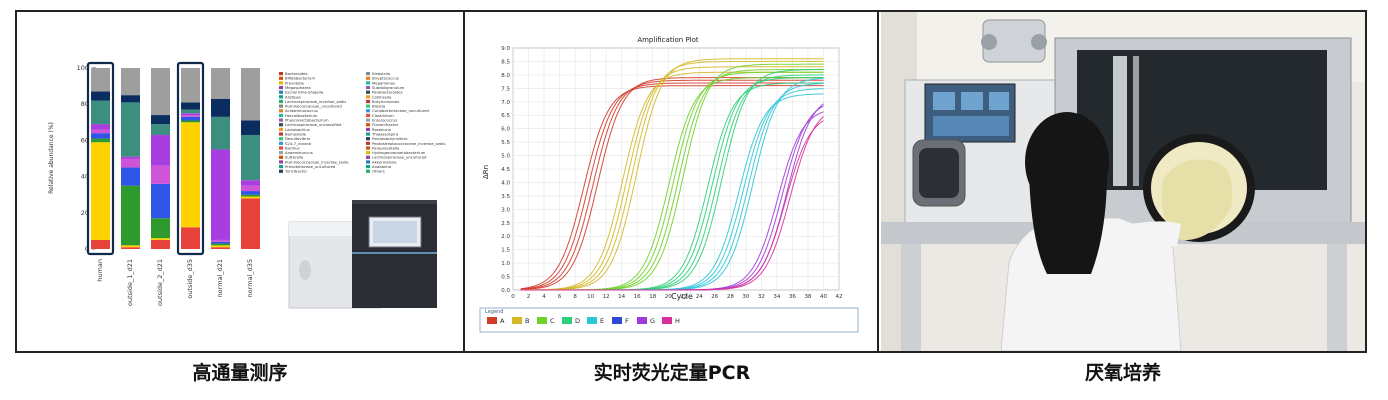  I want to click on legend-swatch-E, so click(592, 320).